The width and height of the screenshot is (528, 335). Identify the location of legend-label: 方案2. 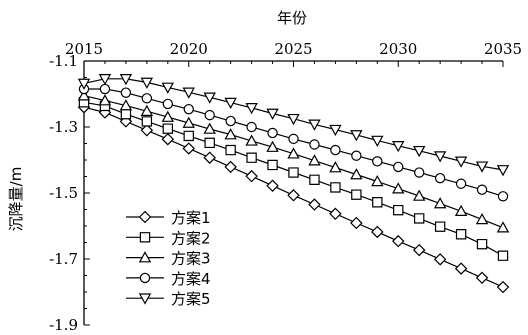
(191, 238).